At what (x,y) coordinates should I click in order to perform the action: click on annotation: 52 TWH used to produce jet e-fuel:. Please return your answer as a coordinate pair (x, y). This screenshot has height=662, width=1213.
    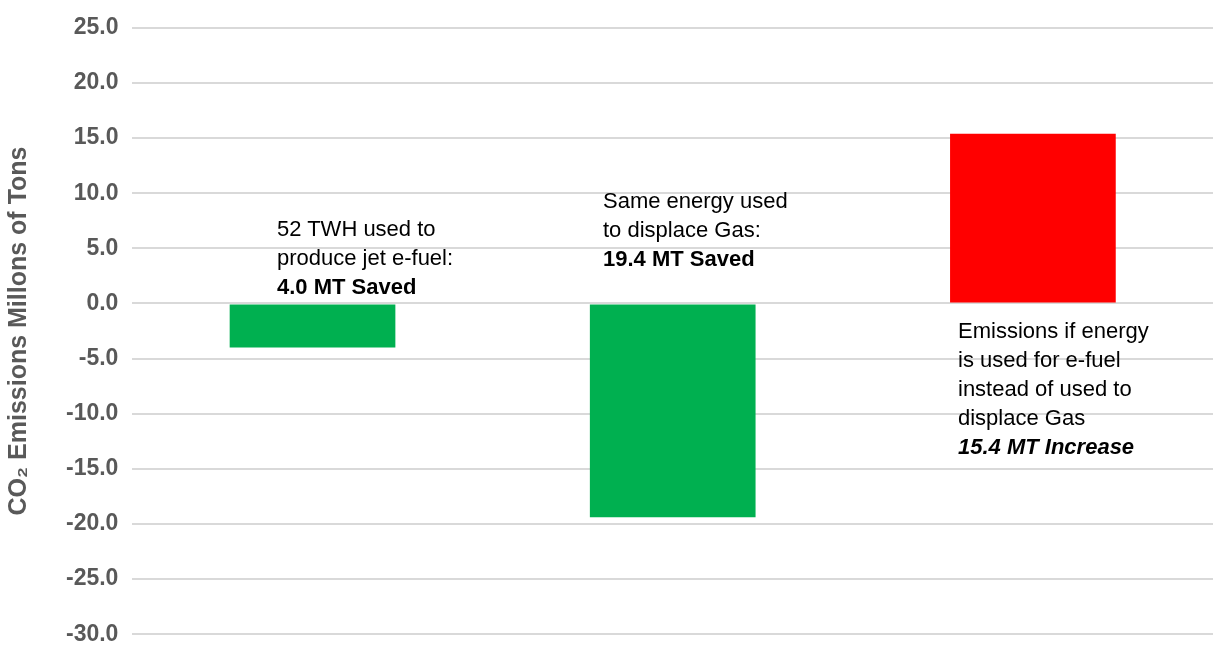
    Looking at the image, I should click on (365, 243).